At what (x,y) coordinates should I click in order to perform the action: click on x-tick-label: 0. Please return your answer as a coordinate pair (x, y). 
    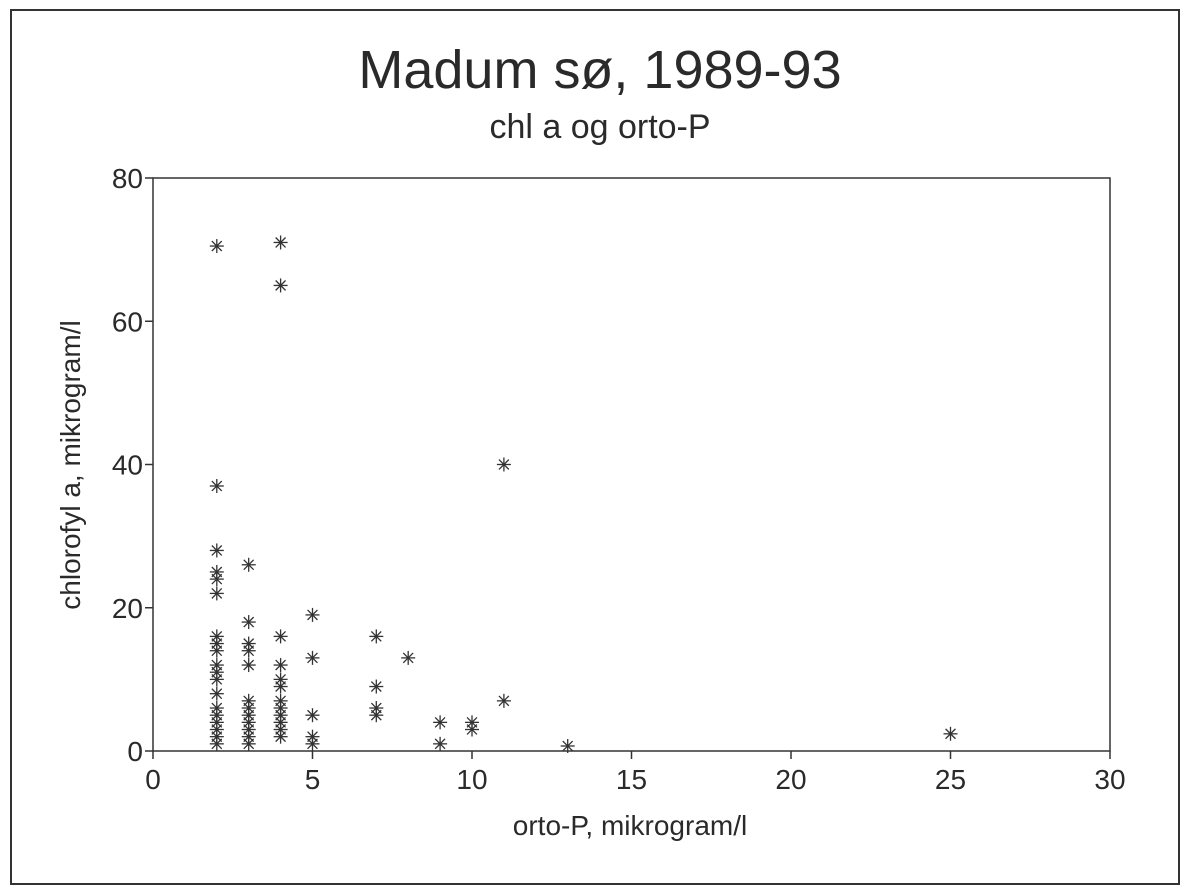
    Looking at the image, I should click on (153, 779).